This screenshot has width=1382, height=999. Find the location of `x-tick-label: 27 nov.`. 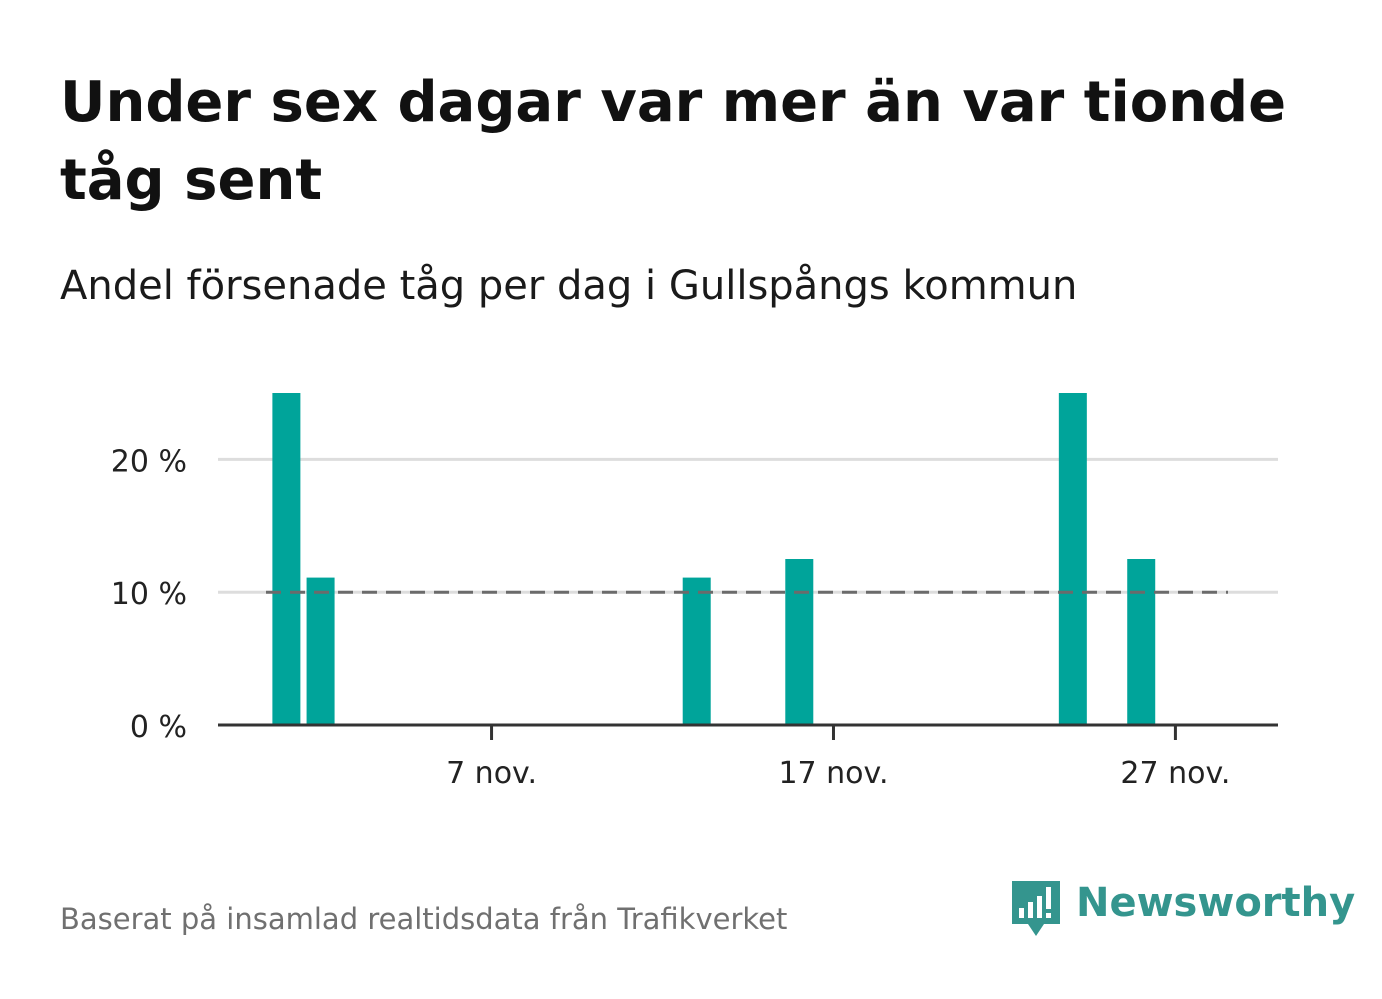

x-tick-label: 27 nov. is located at coordinates (1175, 773).